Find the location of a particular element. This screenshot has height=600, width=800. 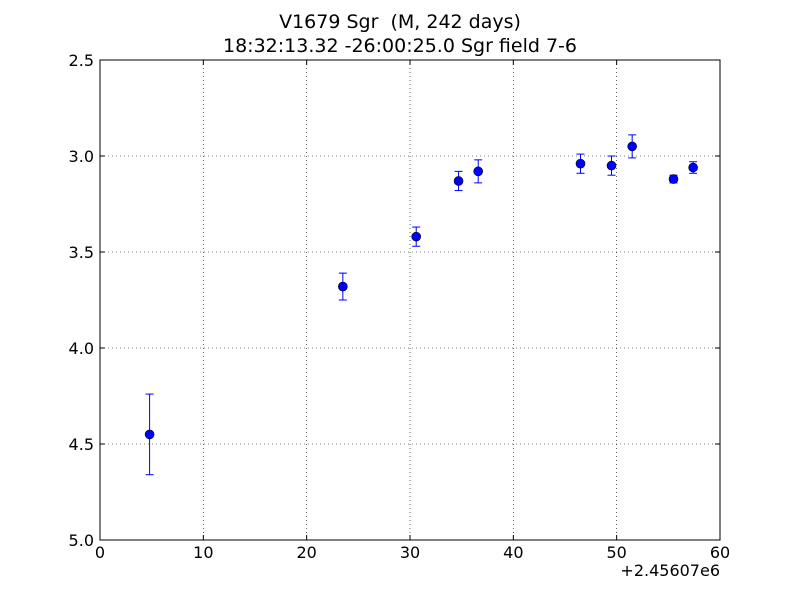

y-tick-label: 3.5 is located at coordinates (81, 252).